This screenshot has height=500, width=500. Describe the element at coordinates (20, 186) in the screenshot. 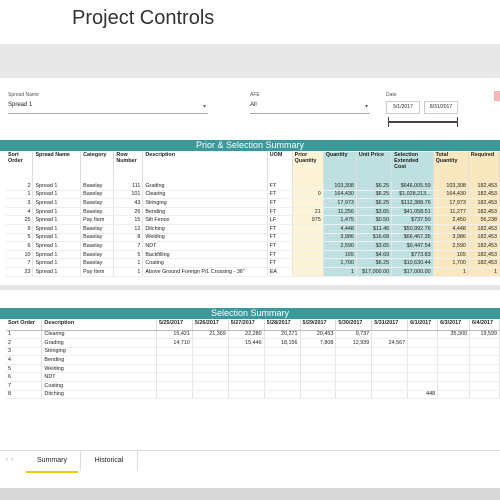

I see `table-cell: 2` at that location.